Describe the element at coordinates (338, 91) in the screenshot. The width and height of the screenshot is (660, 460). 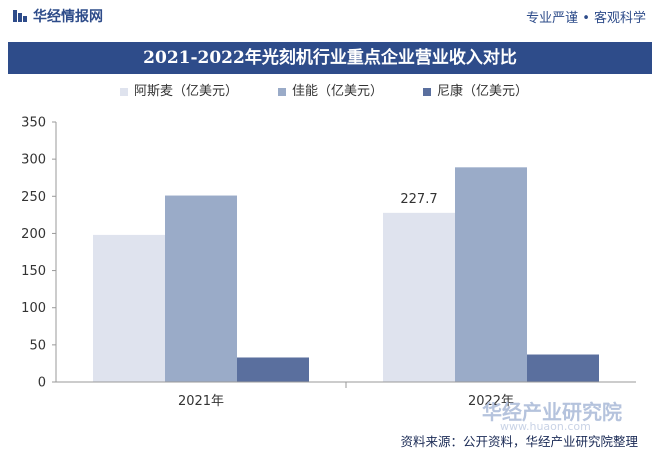
I see `legend-label-canon: 佳能（亿美元）` at that location.